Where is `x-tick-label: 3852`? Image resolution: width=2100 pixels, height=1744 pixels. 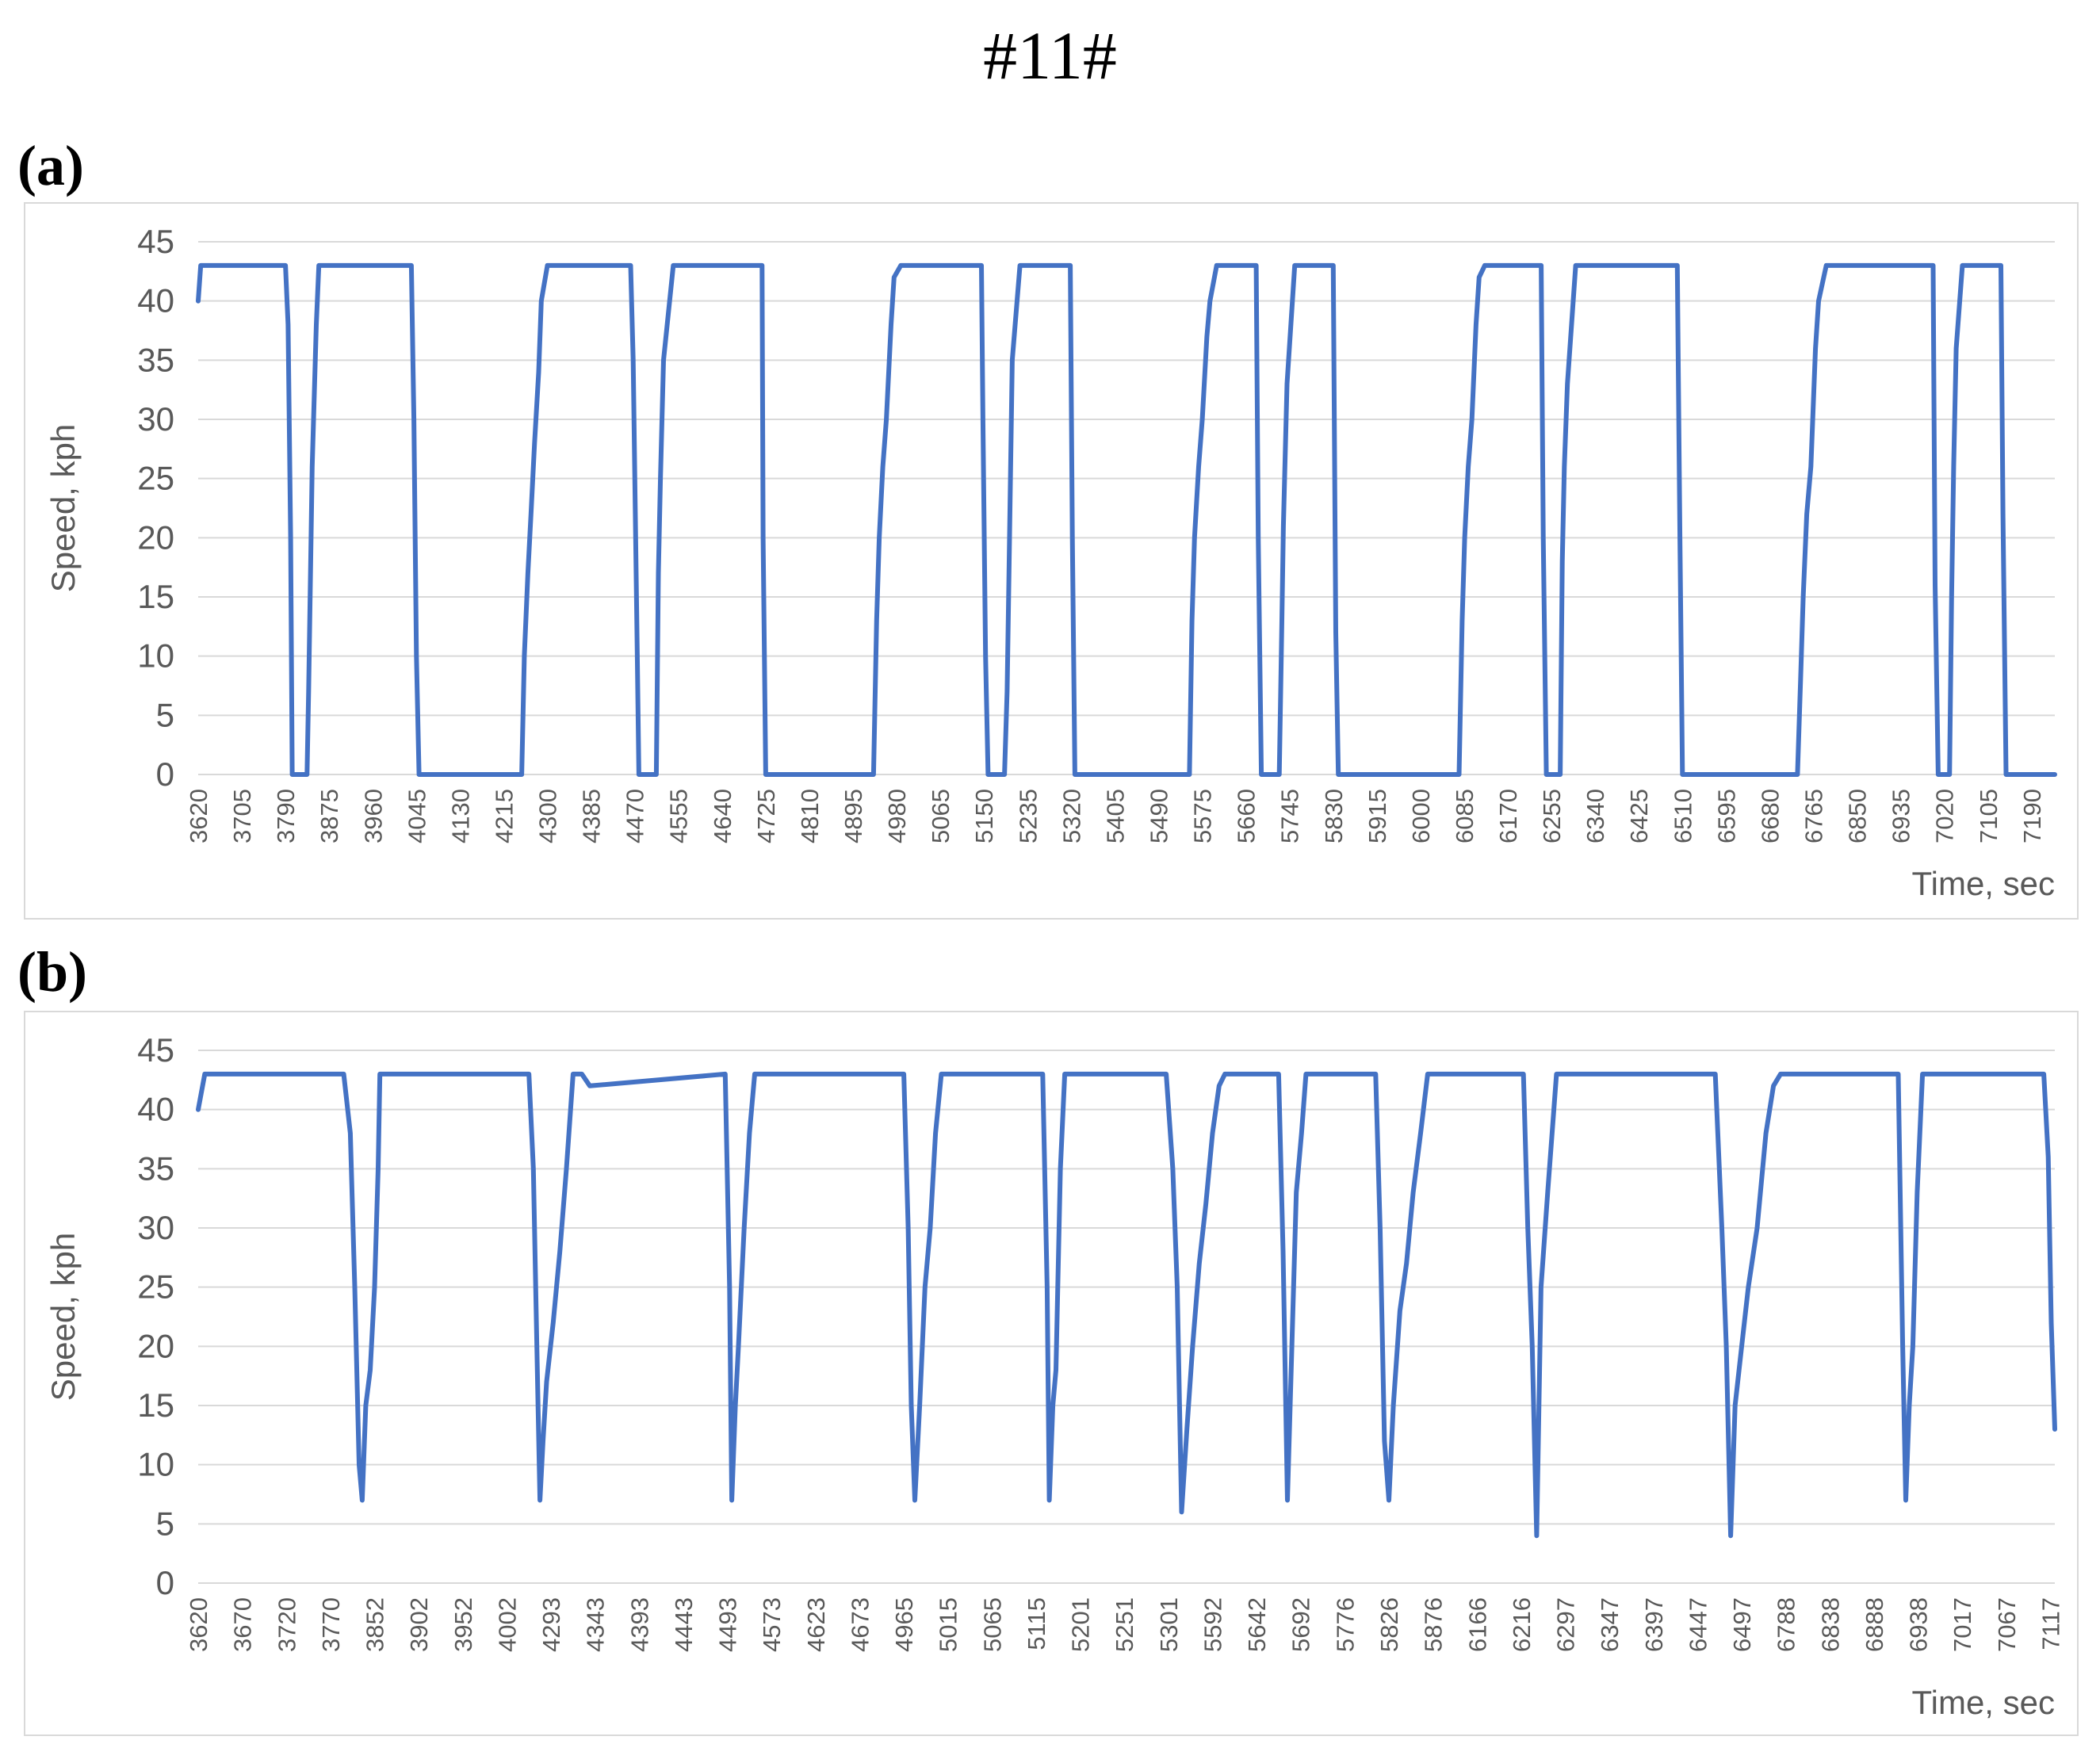 x-tick-label: 3852 is located at coordinates (375, 1624).